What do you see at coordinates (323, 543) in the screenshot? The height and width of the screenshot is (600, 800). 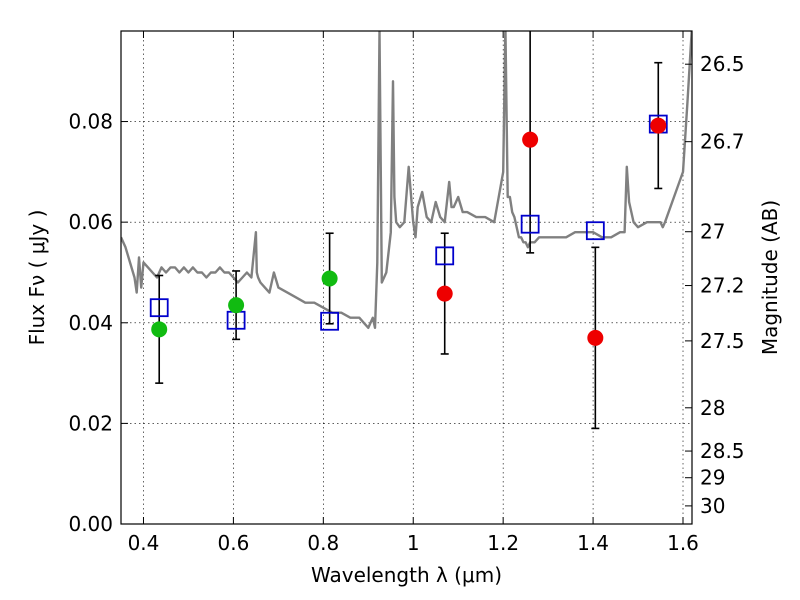 I see `x-tick-label: 0.8` at bounding box center [323, 543].